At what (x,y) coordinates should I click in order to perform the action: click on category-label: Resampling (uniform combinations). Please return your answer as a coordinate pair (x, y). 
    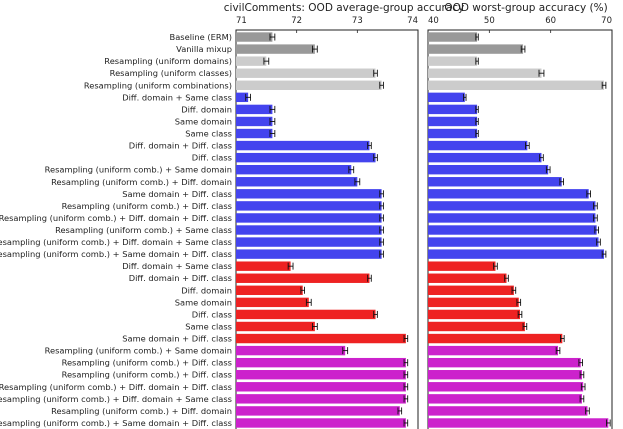
    Looking at the image, I should click on (158, 85).